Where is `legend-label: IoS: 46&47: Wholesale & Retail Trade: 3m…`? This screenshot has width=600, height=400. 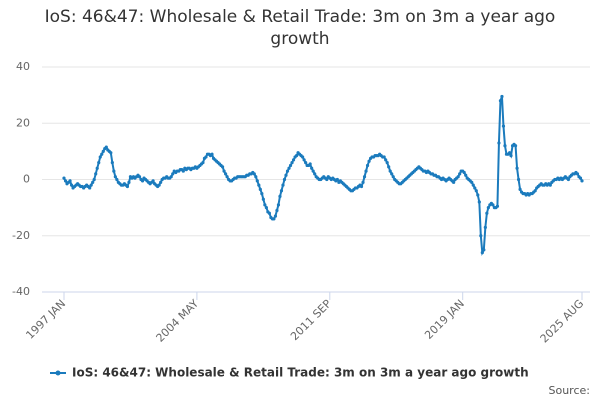
legend-label: IoS: 46&47: Wholesale & Retail Trade: 3m… is located at coordinates (300, 373).